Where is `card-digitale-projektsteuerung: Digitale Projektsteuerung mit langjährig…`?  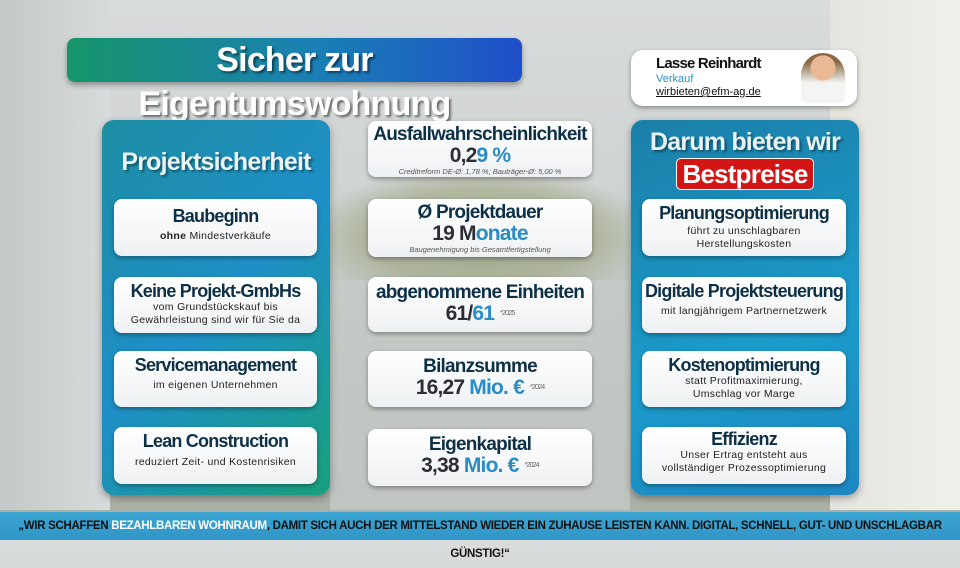
card-digitale-projektsteuerung: Digitale Projektsteuerung mit langjährig… is located at coordinates (744, 305).